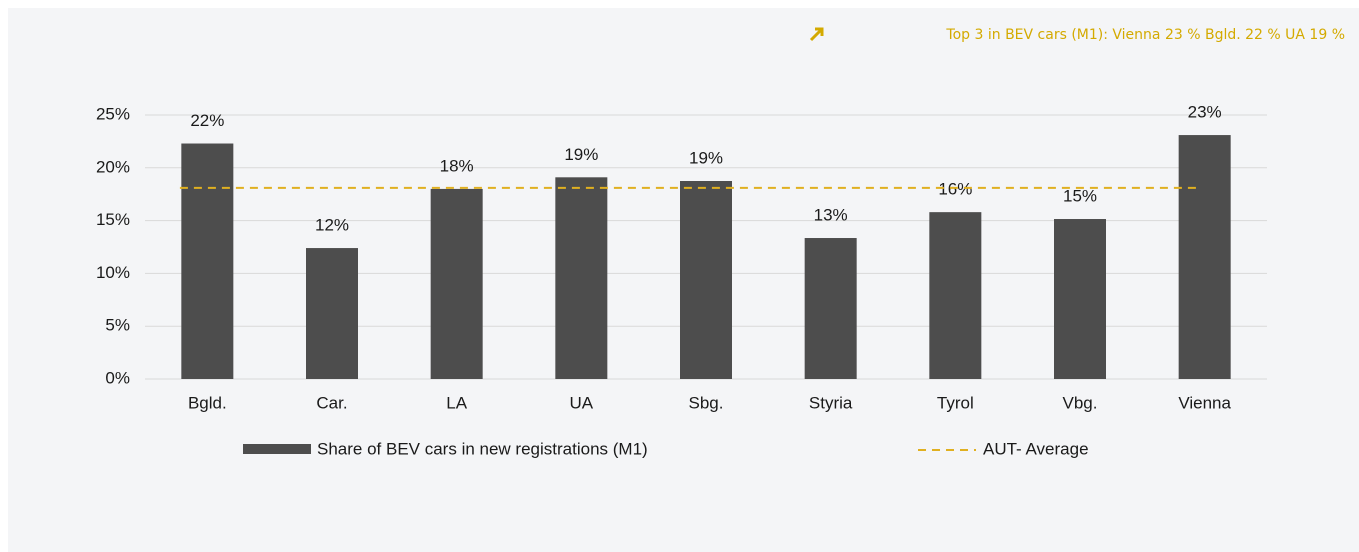 Image resolution: width=1359 pixels, height=552 pixels. I want to click on data-label: 18%, so click(457, 165).